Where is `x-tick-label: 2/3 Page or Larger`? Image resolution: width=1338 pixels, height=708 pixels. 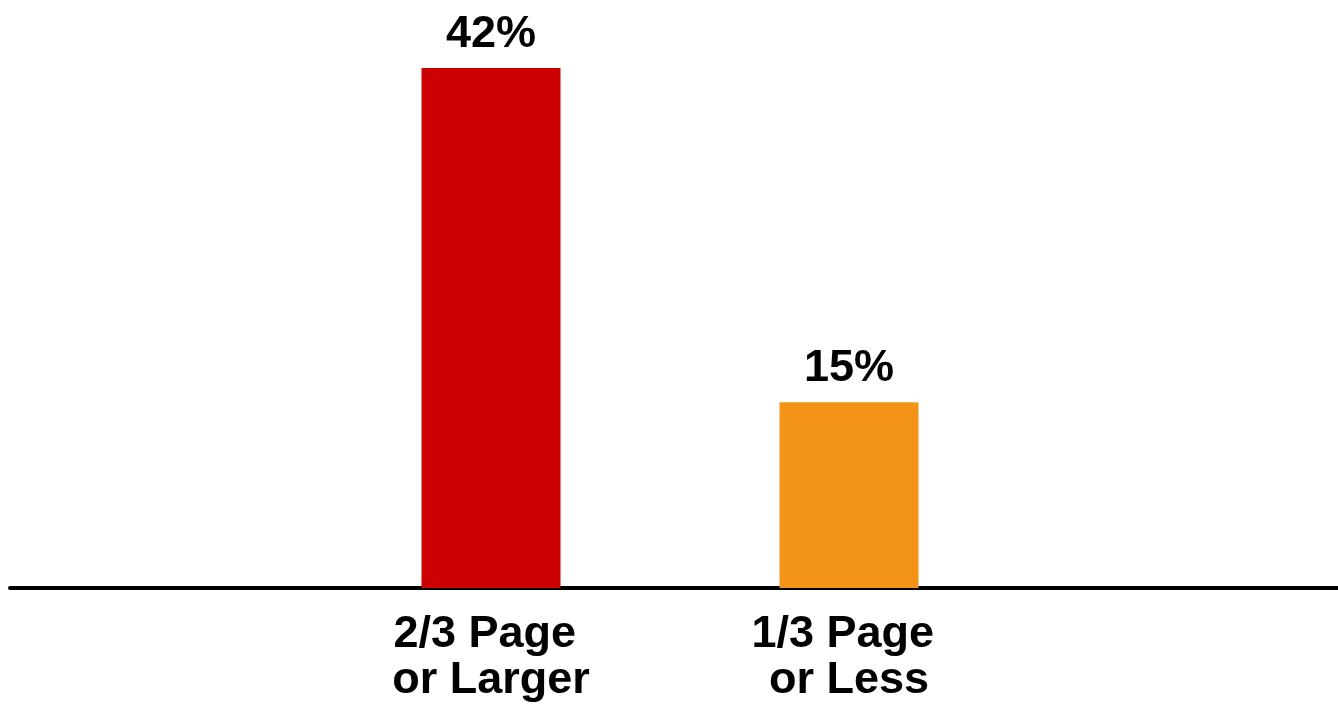
x-tick-label: 2/3 Page or Larger is located at coordinates (491, 654).